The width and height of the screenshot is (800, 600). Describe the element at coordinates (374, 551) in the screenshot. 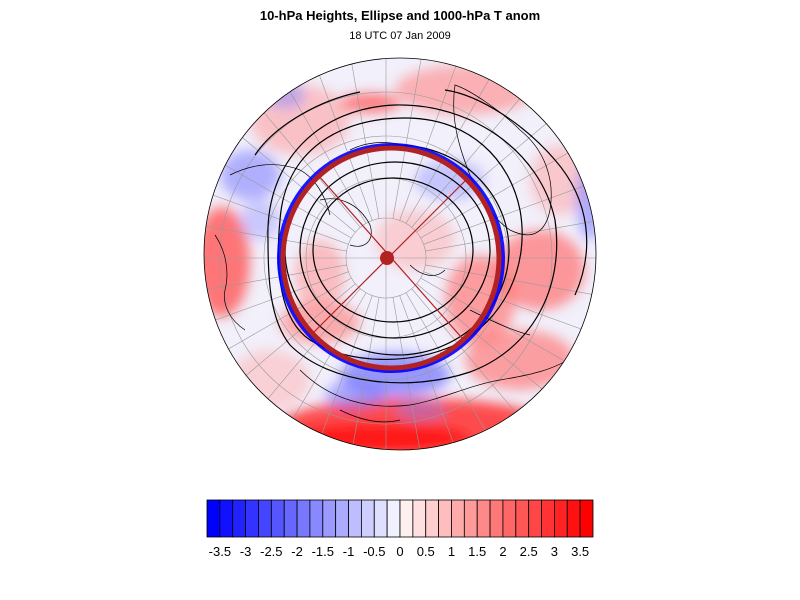

I see `colorbar-tick-label: -0.5` at that location.